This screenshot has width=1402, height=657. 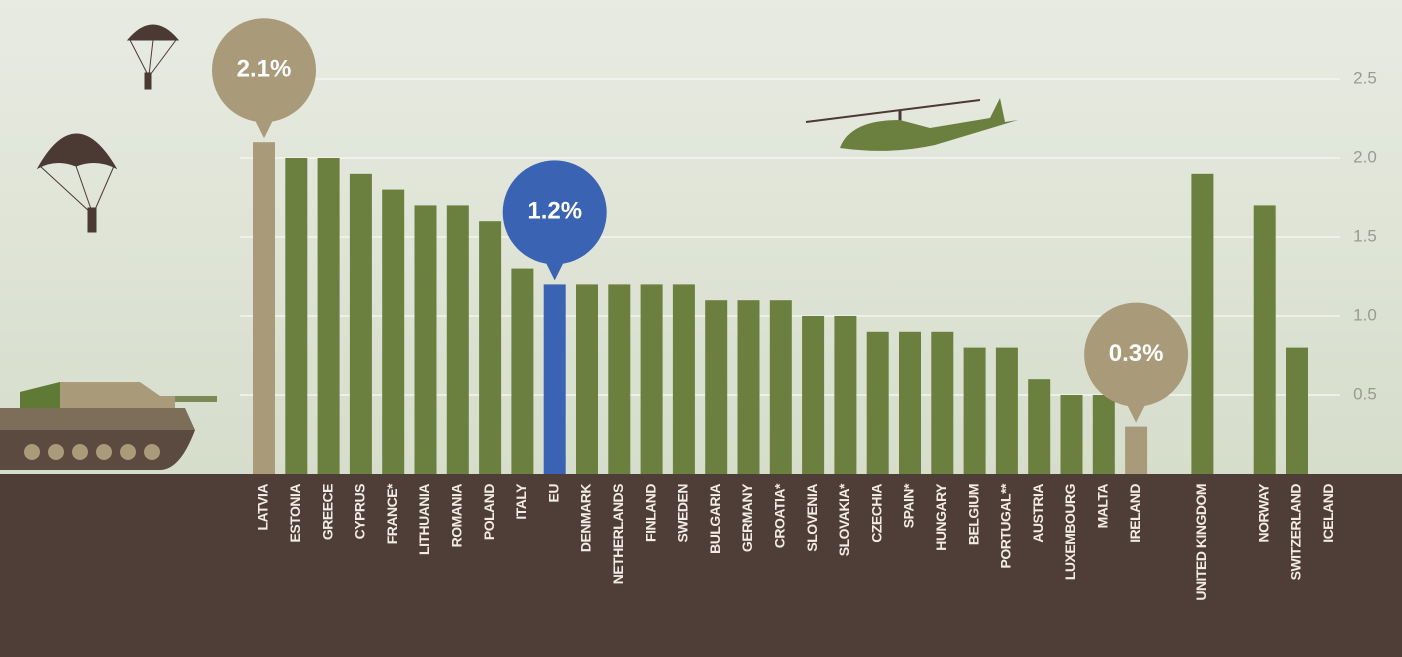 I want to click on parachute-small, so click(x=153, y=57).